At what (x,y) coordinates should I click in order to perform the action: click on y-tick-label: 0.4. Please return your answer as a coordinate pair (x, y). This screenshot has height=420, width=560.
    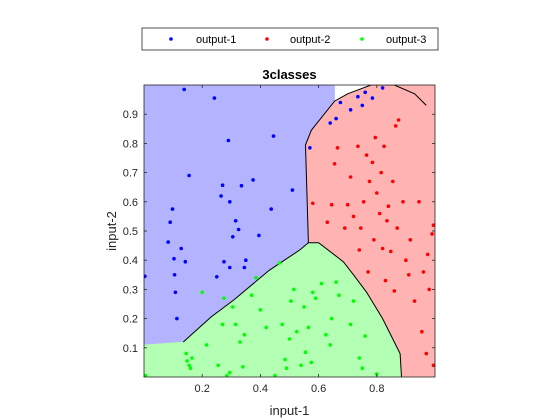
    Looking at the image, I should click on (130, 261).